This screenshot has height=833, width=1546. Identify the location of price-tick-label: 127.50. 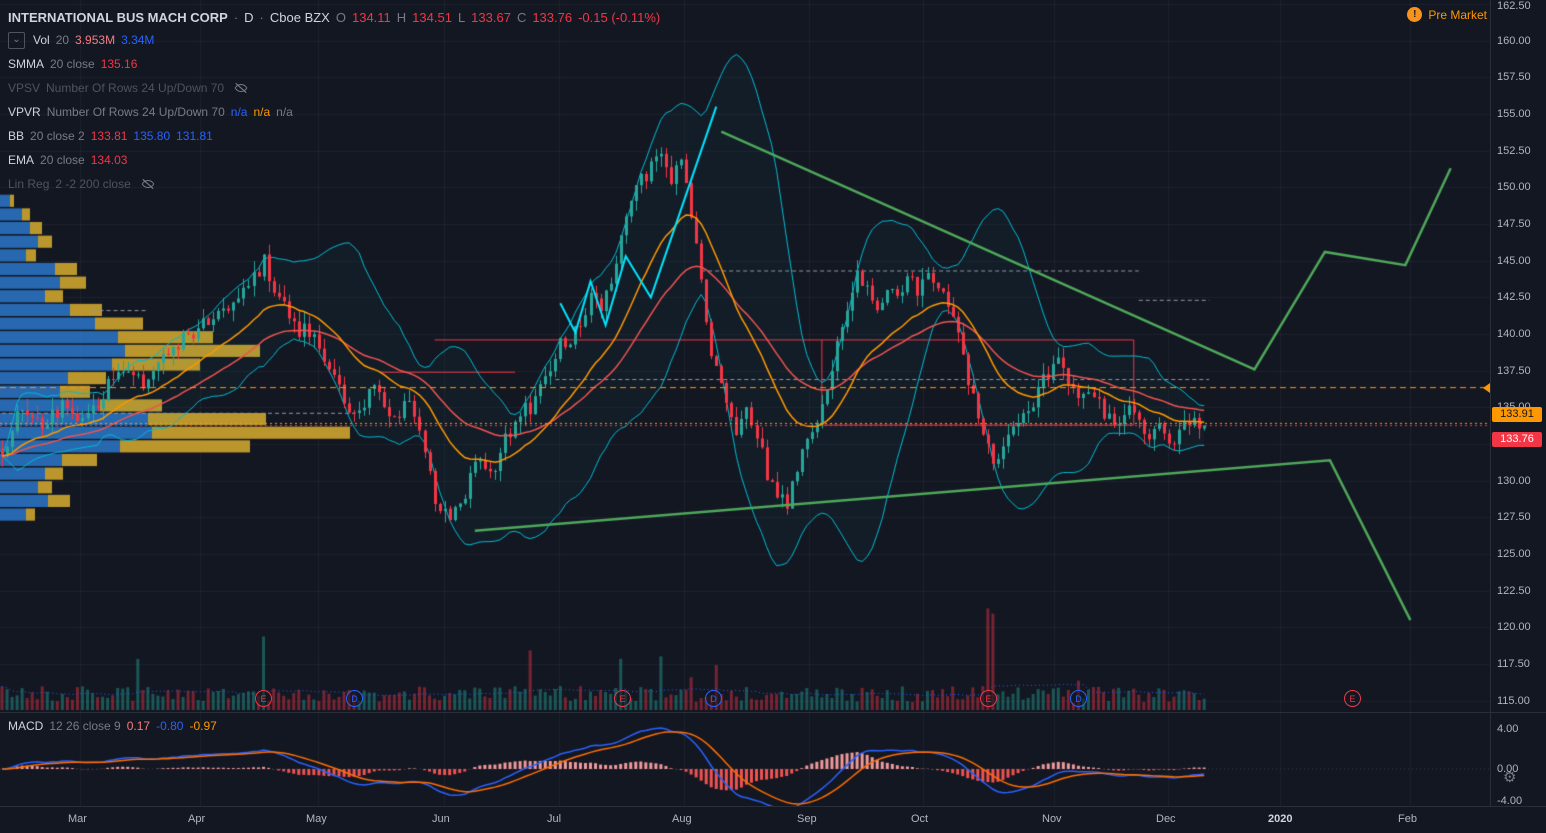
(1514, 517).